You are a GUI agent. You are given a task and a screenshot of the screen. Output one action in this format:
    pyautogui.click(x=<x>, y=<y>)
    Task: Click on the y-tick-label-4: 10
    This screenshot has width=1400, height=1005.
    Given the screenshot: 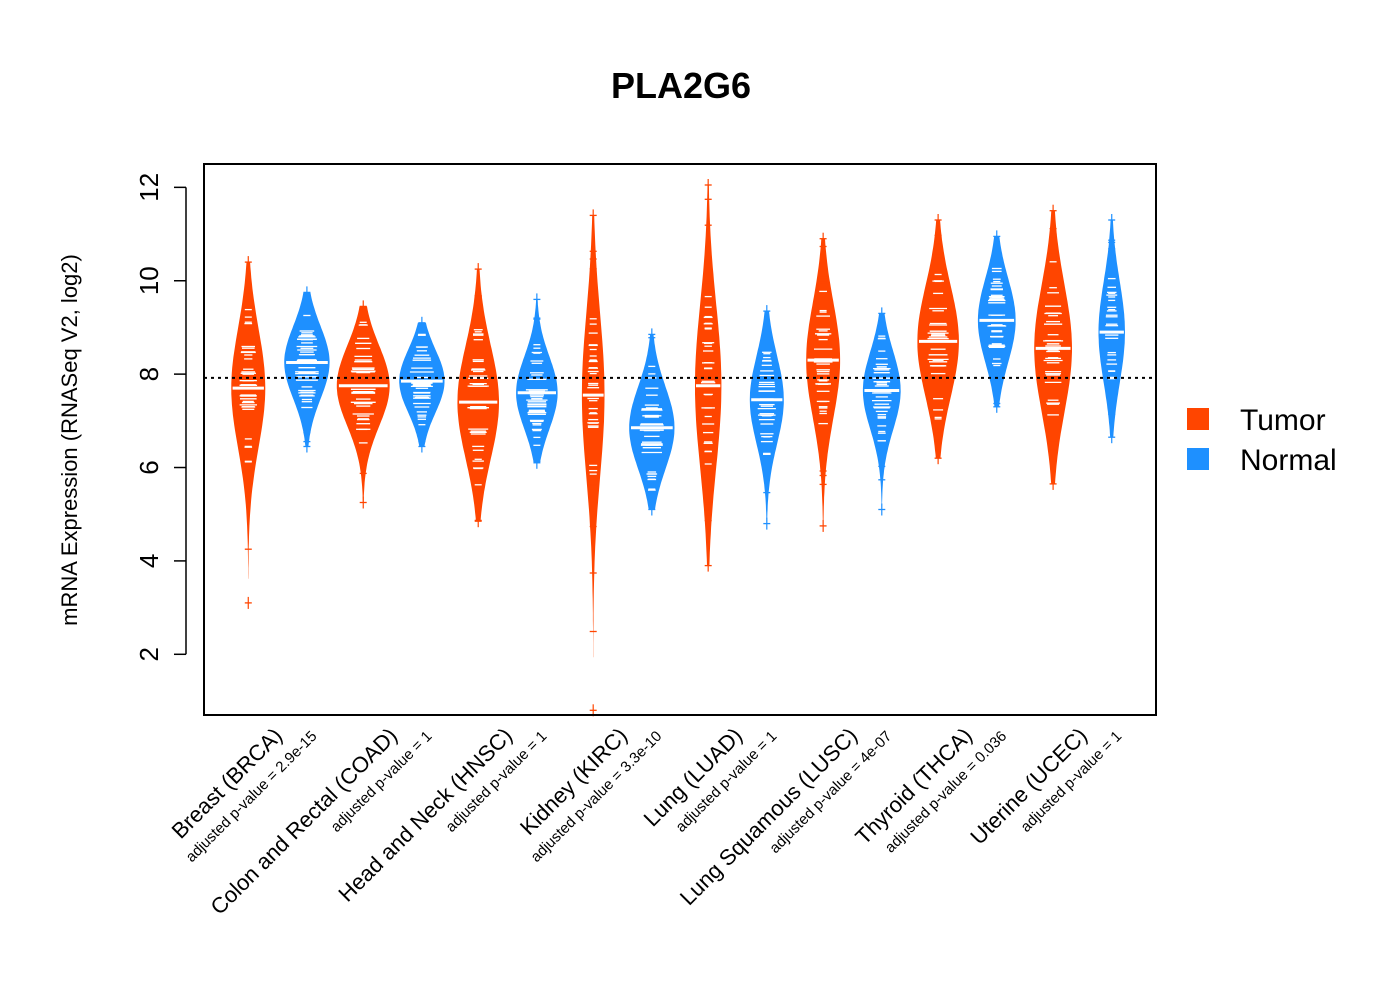 What is the action you would take?
    pyautogui.click(x=149, y=280)
    